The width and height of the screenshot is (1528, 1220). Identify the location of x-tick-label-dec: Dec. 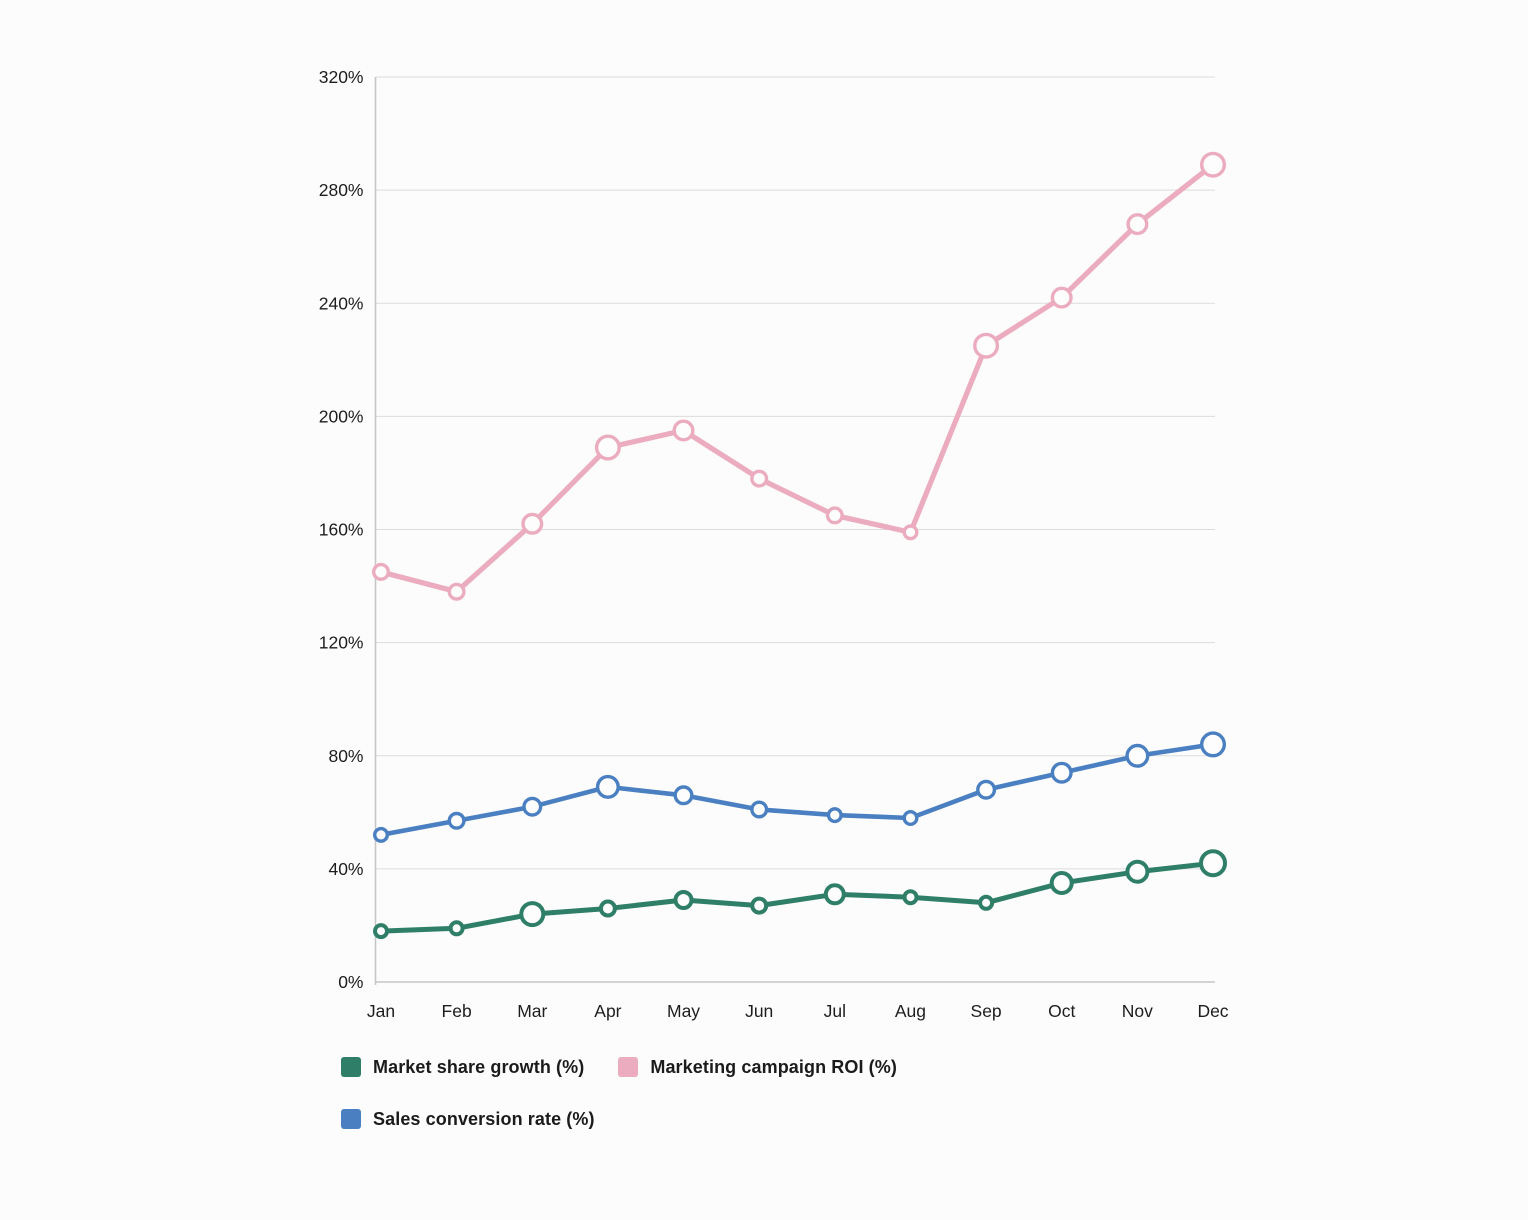
(1212, 1011).